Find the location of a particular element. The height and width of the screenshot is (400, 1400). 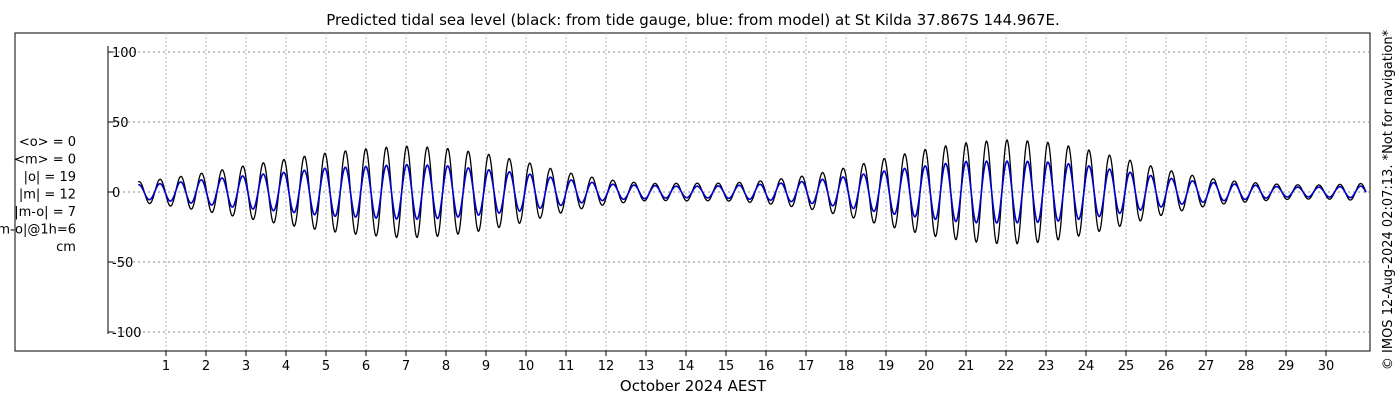

x-tick-label: 19 is located at coordinates (886, 366).